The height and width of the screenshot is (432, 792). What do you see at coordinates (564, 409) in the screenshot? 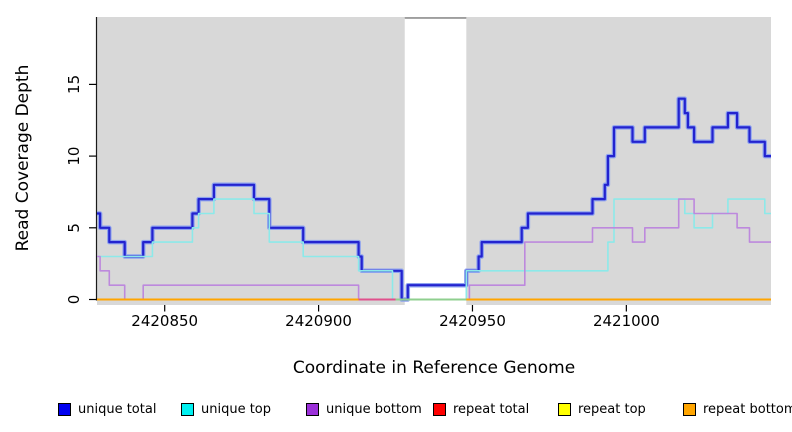
I see `legend-swatch-repeat-top` at bounding box center [564, 409].